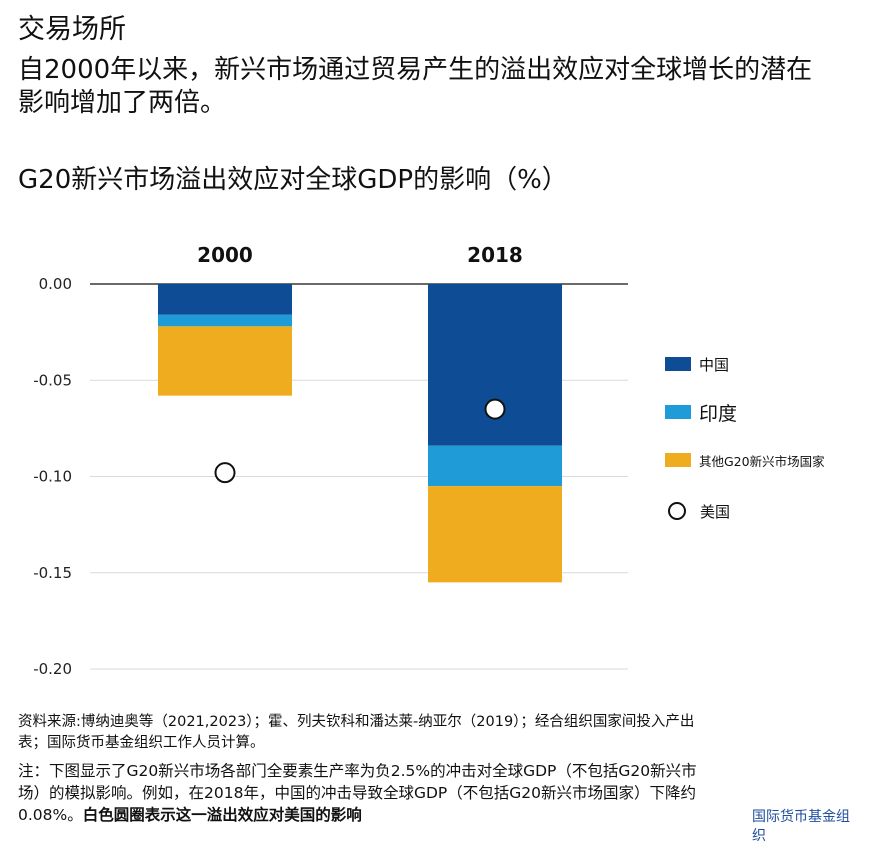 The image size is (875, 866). Describe the element at coordinates (495, 409) in the screenshot. I see `us-marker-2018` at that location.